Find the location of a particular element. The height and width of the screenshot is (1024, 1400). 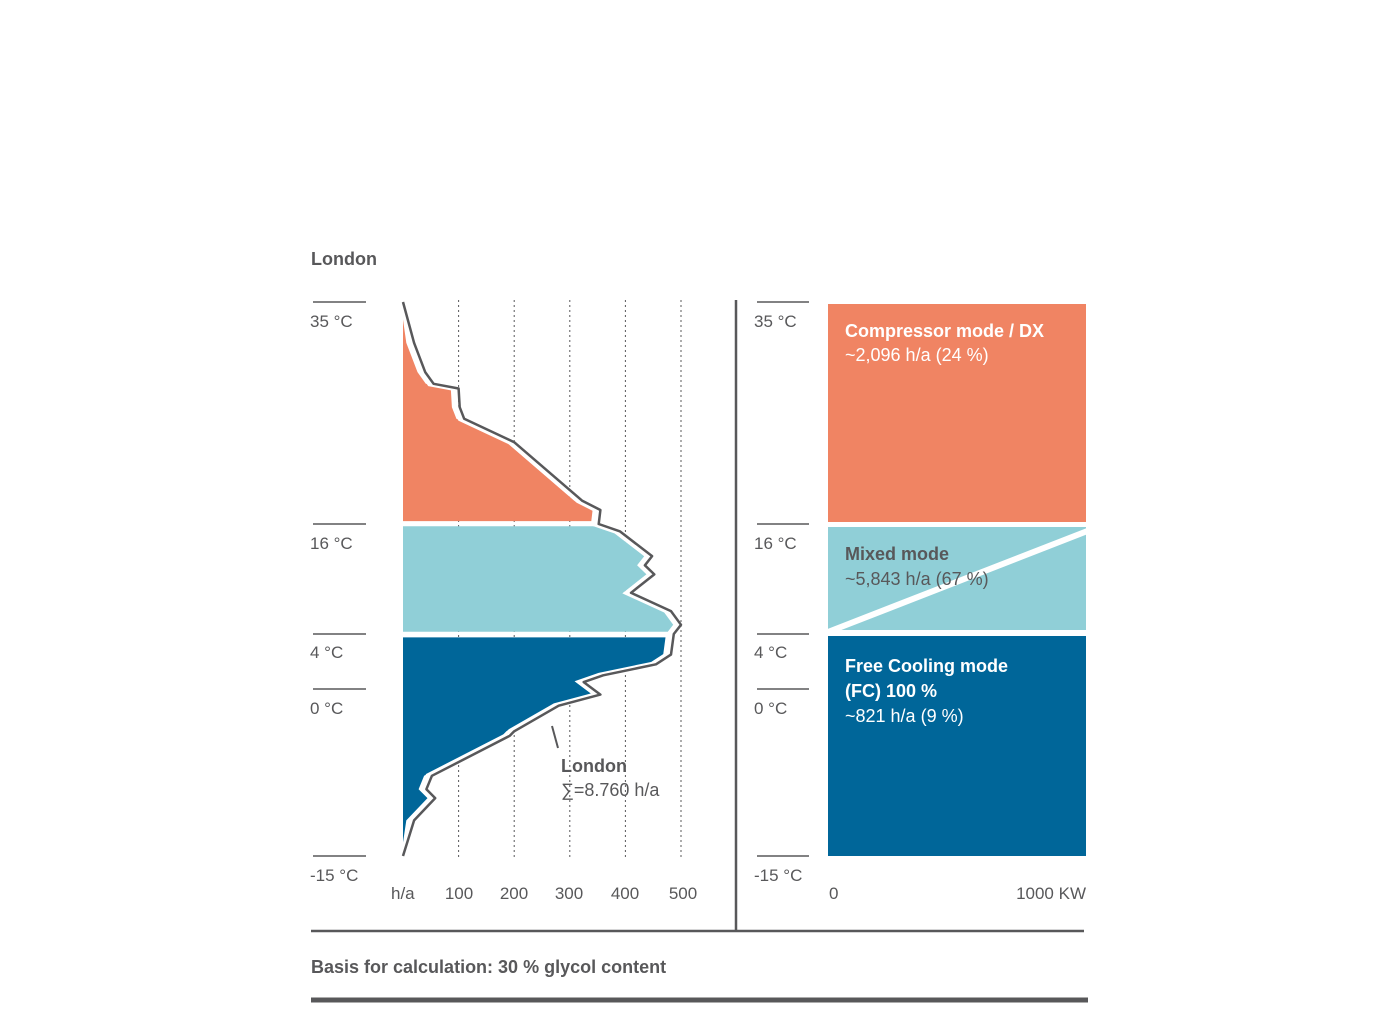

tick-label-35: 35 °C is located at coordinates (331, 321).